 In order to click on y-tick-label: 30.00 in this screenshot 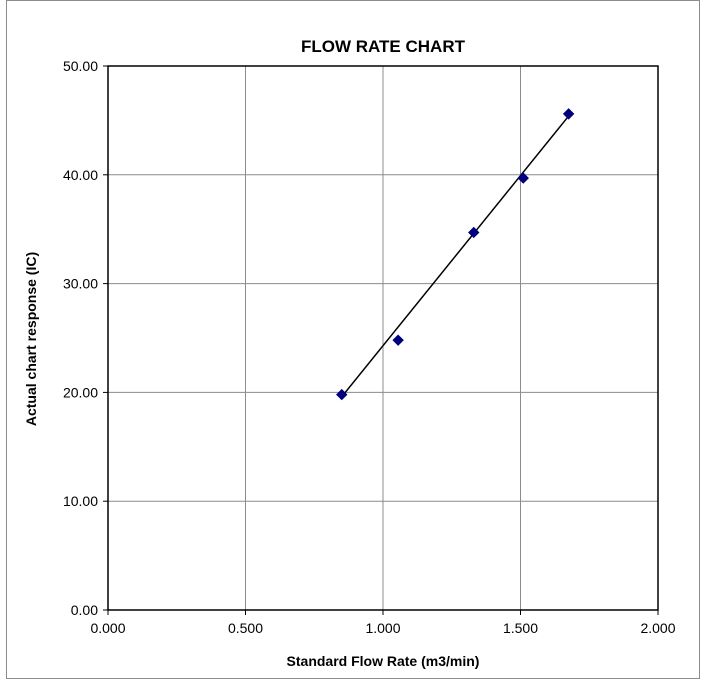, I will do `click(80, 284)`.